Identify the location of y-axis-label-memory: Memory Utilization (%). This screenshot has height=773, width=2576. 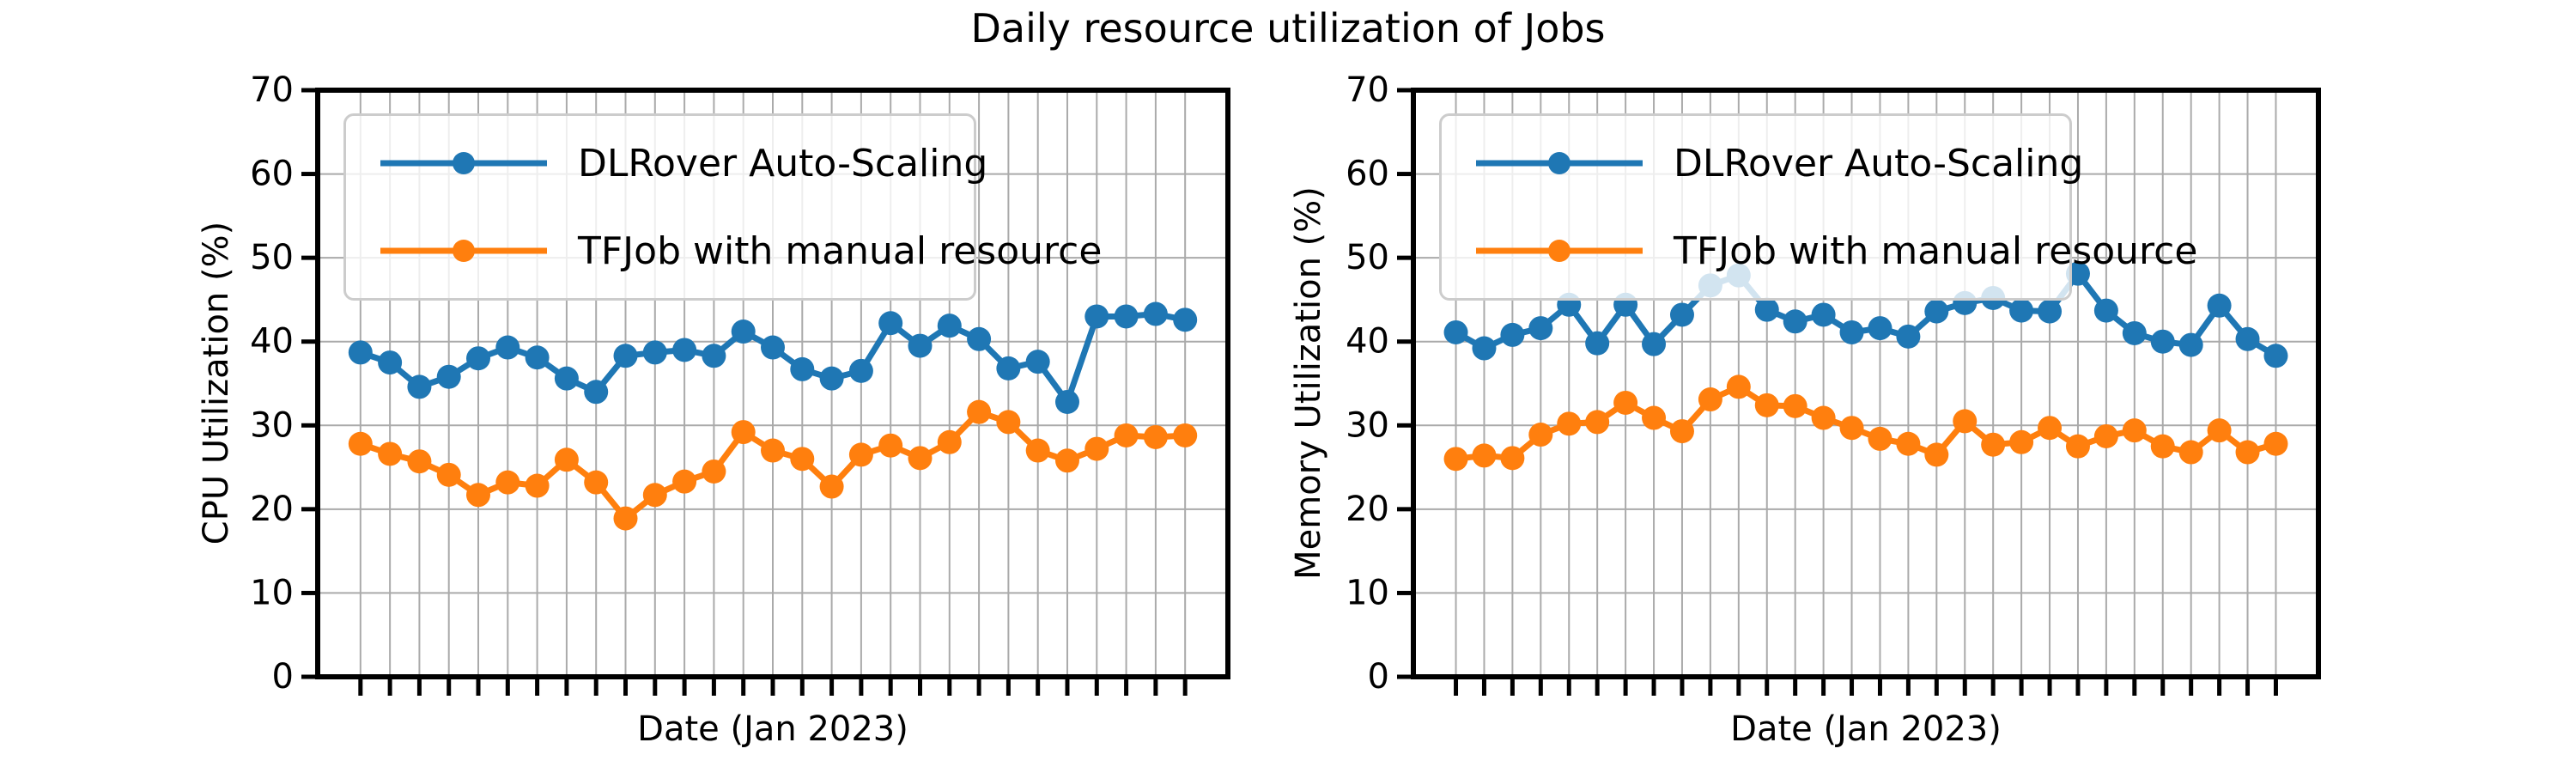
(1308, 383).